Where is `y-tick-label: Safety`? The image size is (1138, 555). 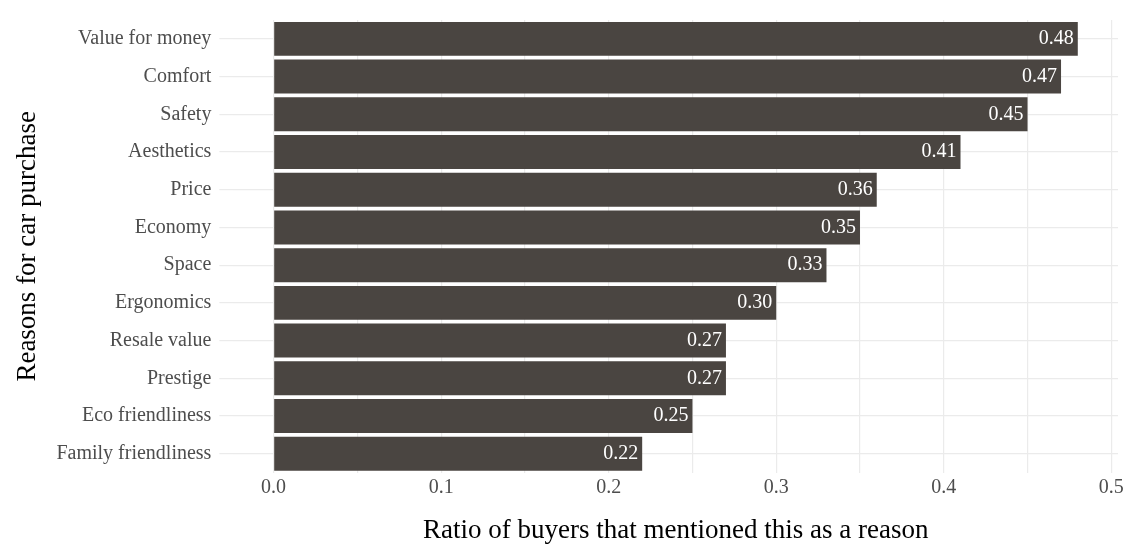
y-tick-label: Safety is located at coordinates (186, 113).